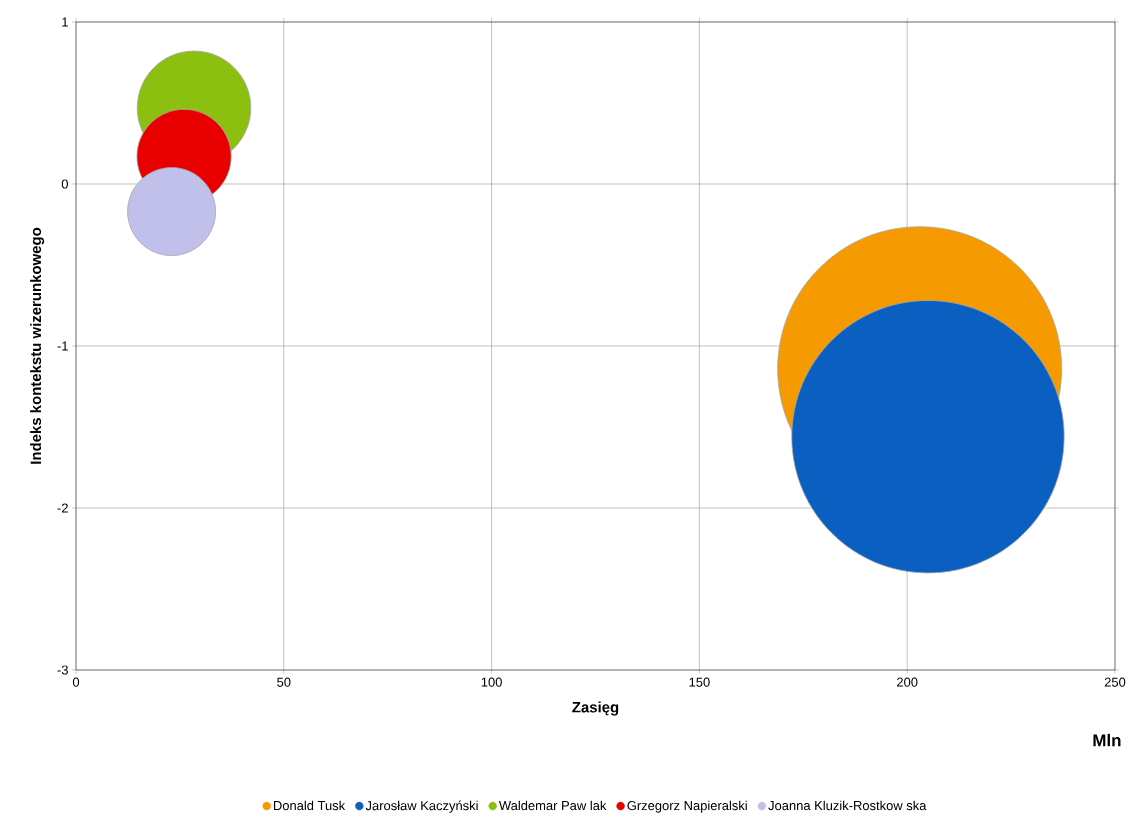  What do you see at coordinates (76, 682) in the screenshot?
I see `x-tick-label: 0` at bounding box center [76, 682].